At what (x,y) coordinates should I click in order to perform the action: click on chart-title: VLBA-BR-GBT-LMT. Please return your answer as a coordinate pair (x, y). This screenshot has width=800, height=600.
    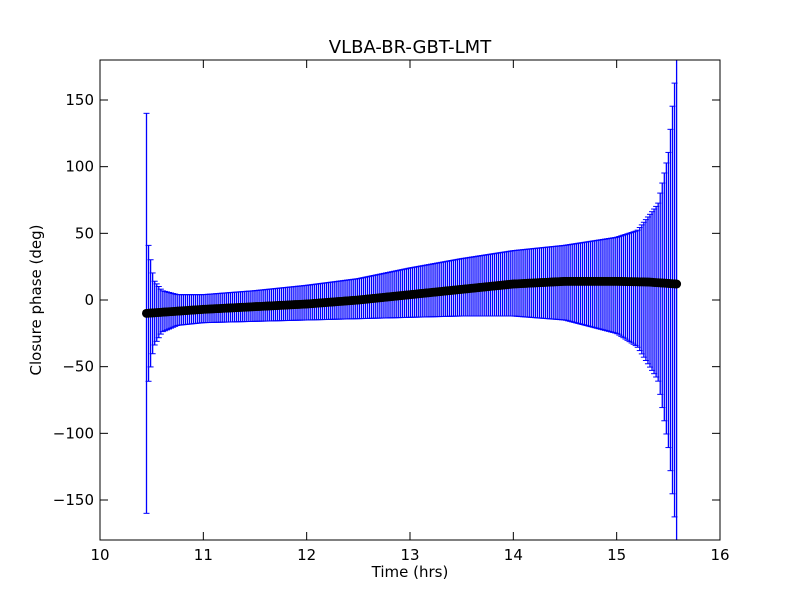
    Looking at the image, I should click on (410, 47).